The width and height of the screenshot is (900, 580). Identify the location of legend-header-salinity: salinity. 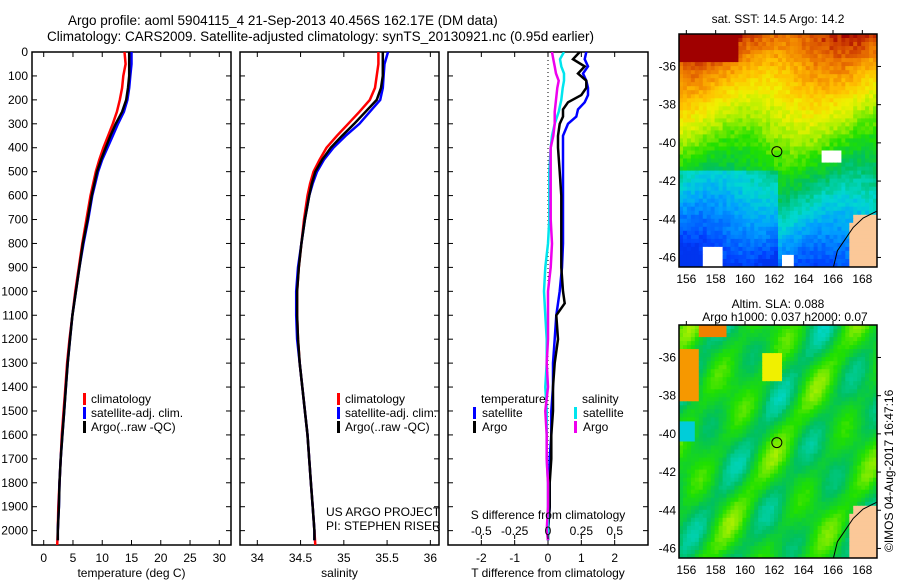
(600, 399).